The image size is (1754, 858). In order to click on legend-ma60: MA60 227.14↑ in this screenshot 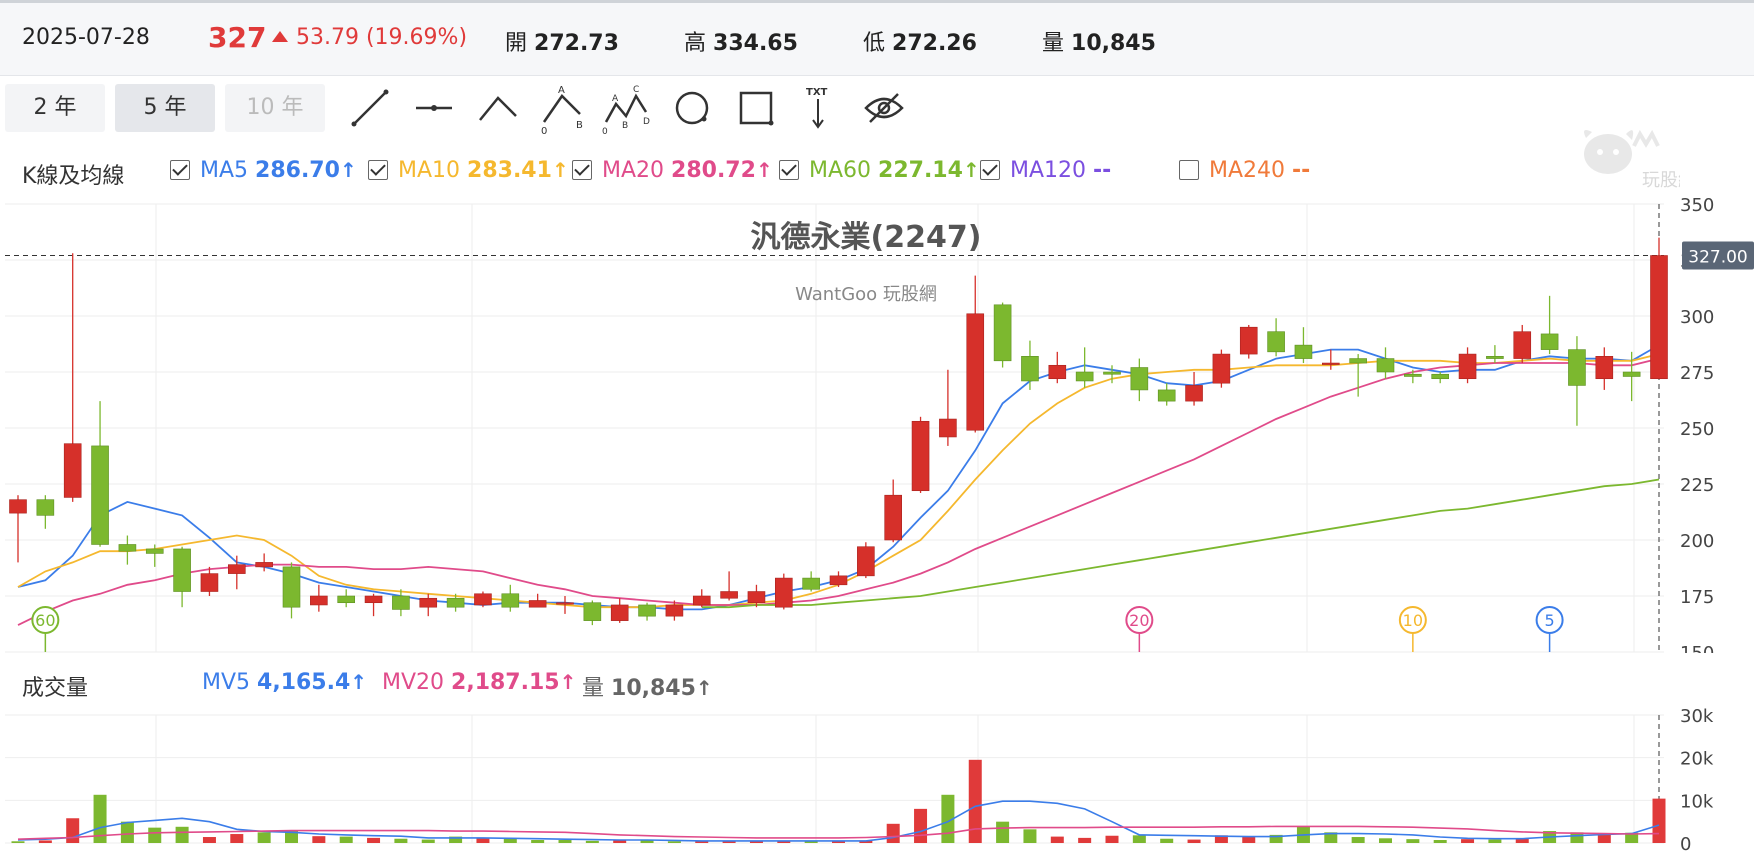, I will do `click(879, 170)`.